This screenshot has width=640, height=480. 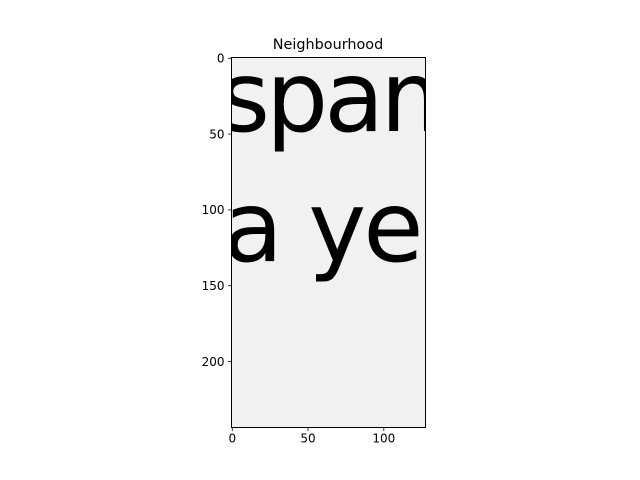 What do you see at coordinates (328, 45) in the screenshot?
I see `chart-title: Neighbourhood` at bounding box center [328, 45].